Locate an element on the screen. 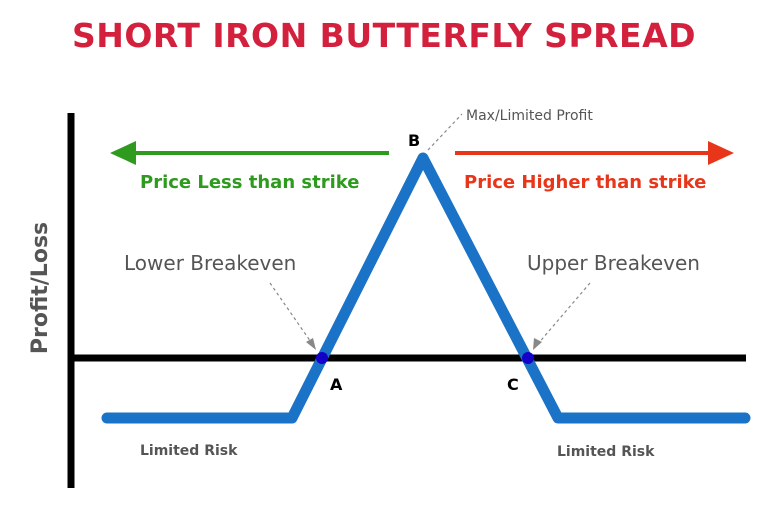 Image resolution: width=768 pixels, height=513 pixels. lower-breakeven-arrowhead is located at coordinates (311, 344).